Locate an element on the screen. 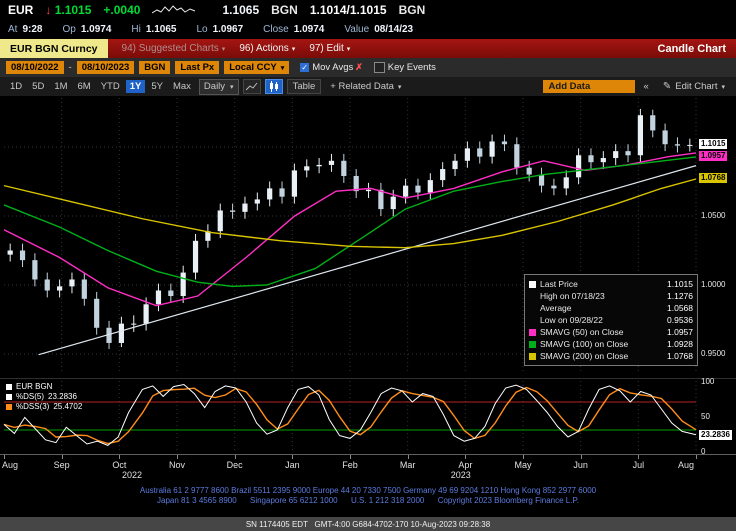 The height and width of the screenshot is (531, 736). quote-field: Lo 1.0967 is located at coordinates (219, 29).